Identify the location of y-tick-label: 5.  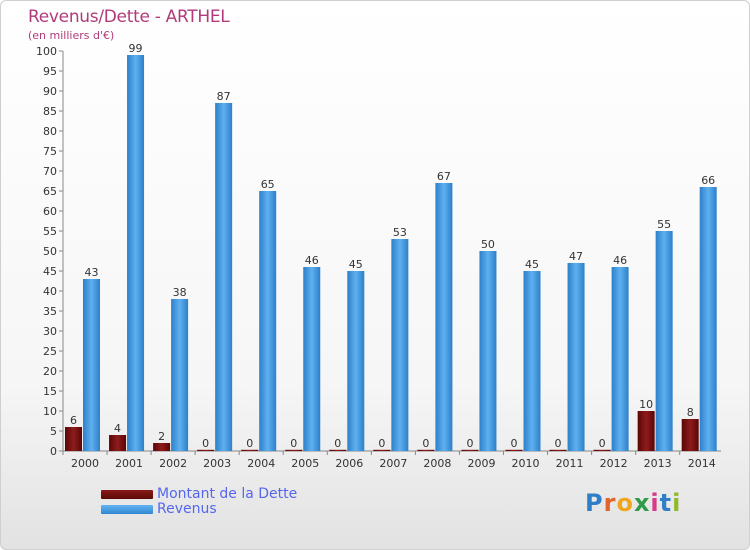
(53, 431).